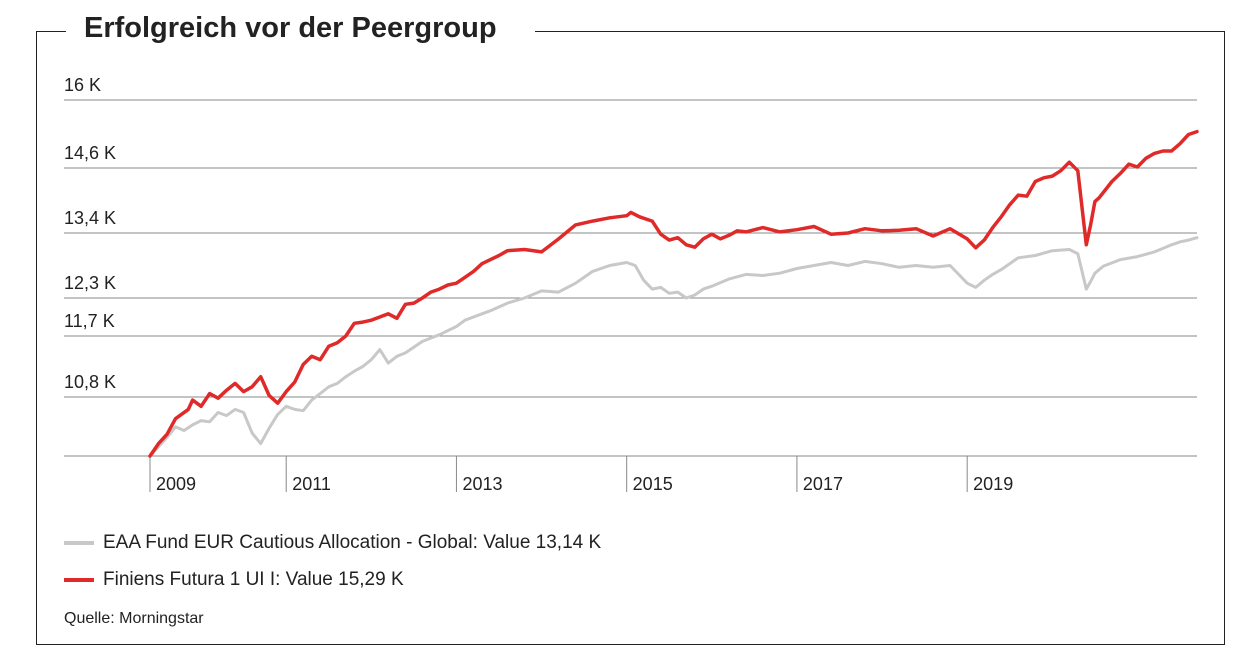 This screenshot has width=1239, height=661. Describe the element at coordinates (79, 580) in the screenshot. I see `legend-swatch-fund` at that location.